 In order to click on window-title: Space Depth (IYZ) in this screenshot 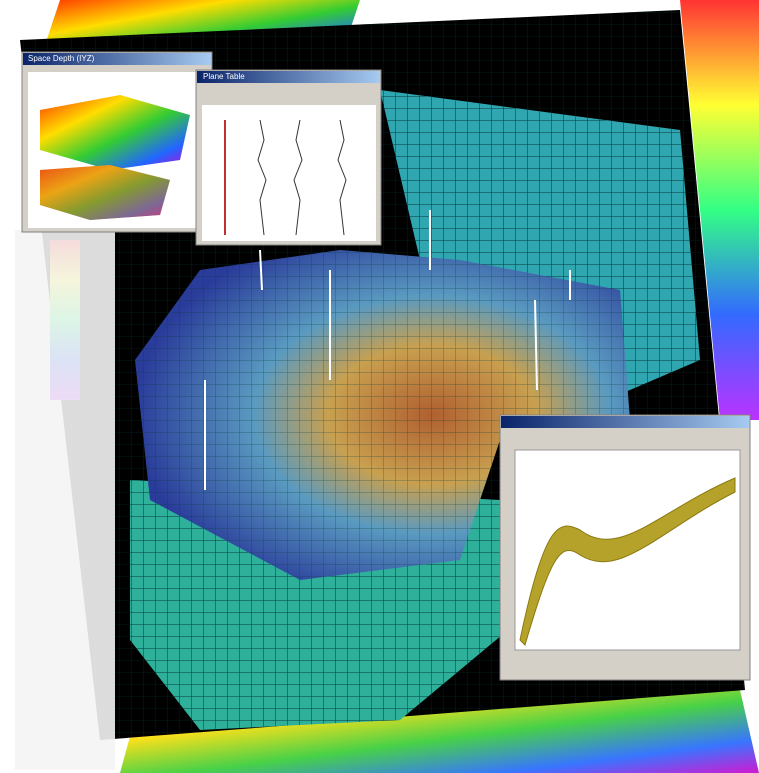, I will do `click(61, 58)`.